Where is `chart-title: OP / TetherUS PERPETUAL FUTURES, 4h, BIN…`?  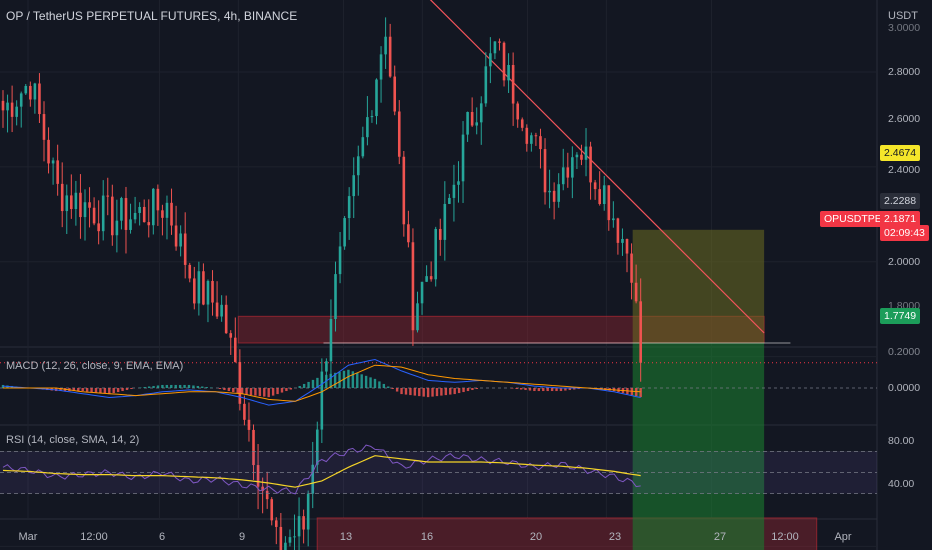 chart-title: OP / TetherUS PERPETUAL FUTURES, 4h, BIN… is located at coordinates (152, 16).